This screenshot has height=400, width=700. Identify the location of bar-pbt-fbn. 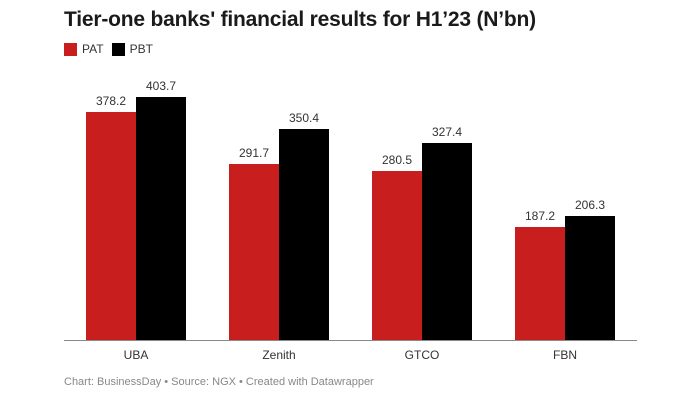
(590, 277).